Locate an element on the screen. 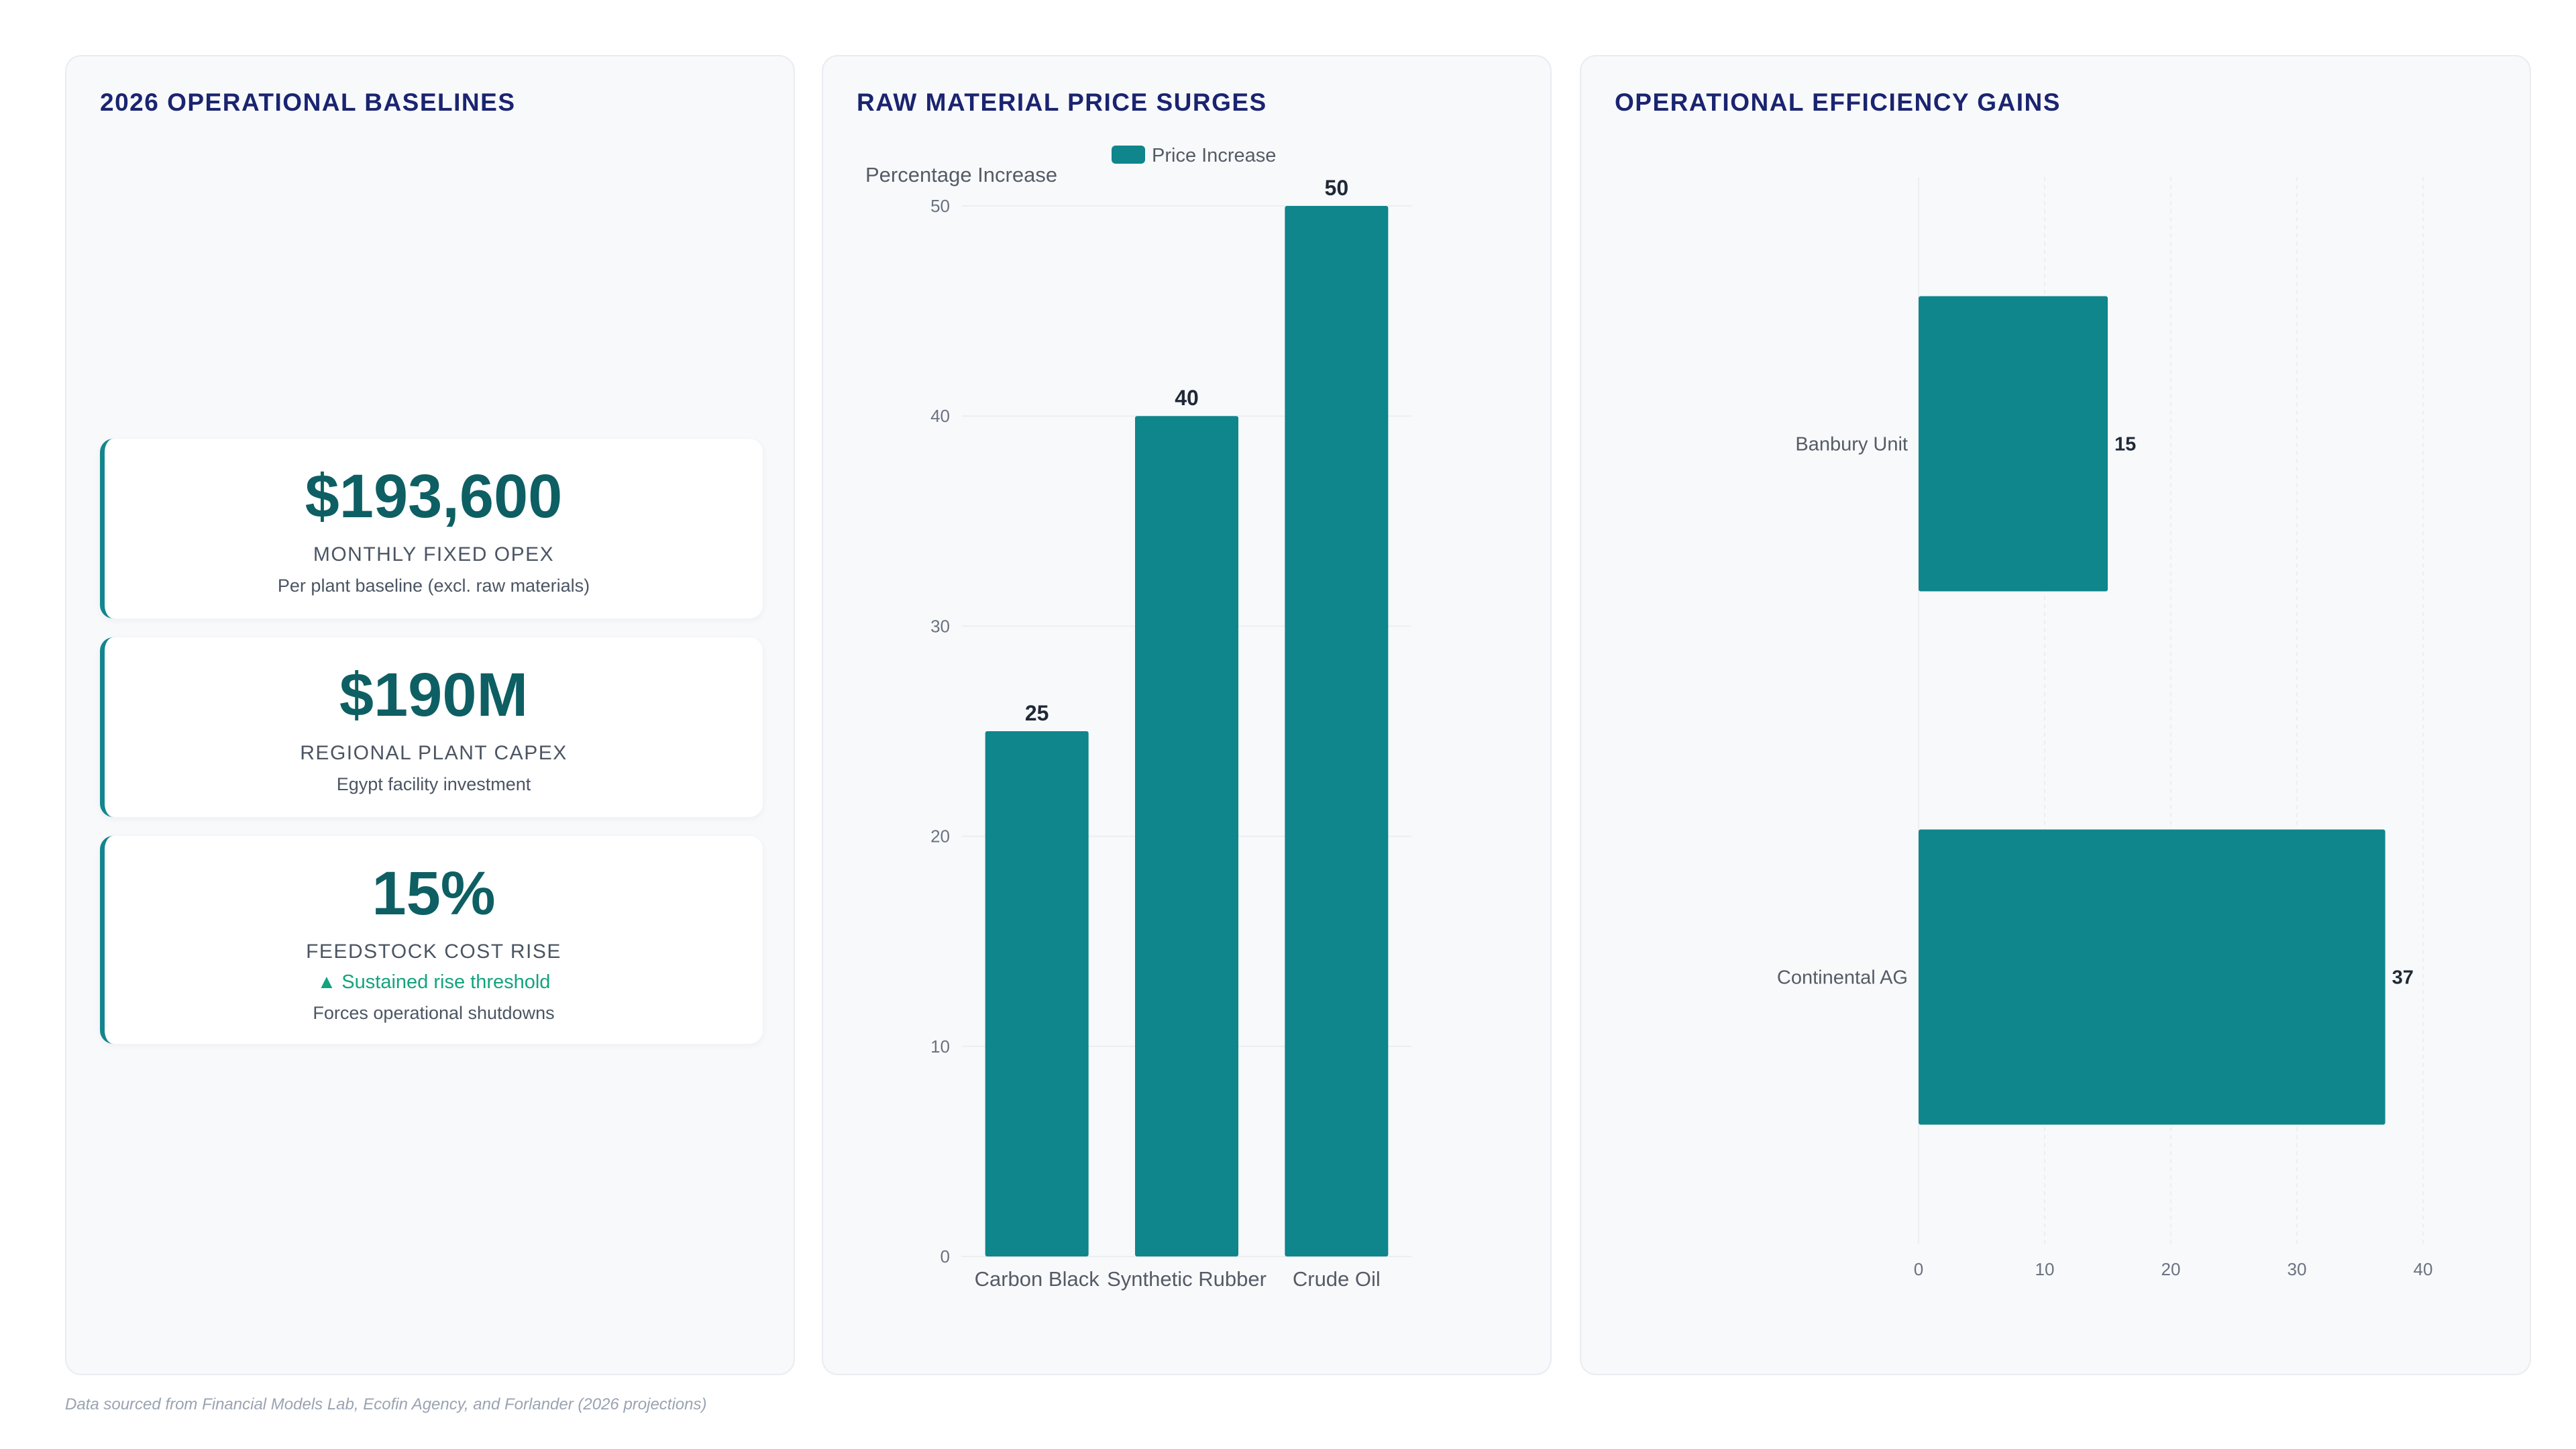 The image size is (2576, 1449). kpi-label-capex: REGIONAL PLANT CAPEX is located at coordinates (434, 753).